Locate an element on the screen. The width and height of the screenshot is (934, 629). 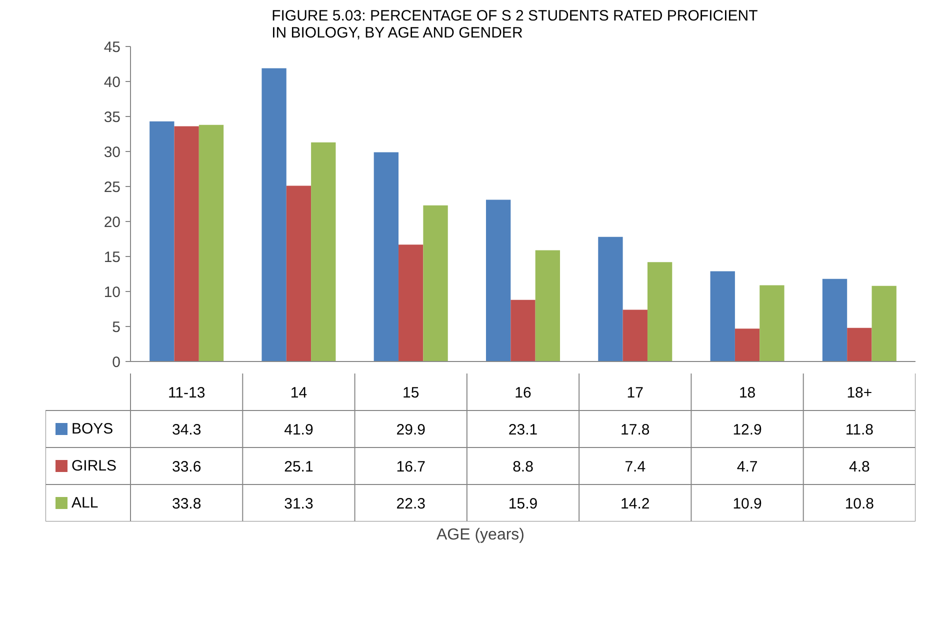
legend-label: GIRLS is located at coordinates (94, 466).